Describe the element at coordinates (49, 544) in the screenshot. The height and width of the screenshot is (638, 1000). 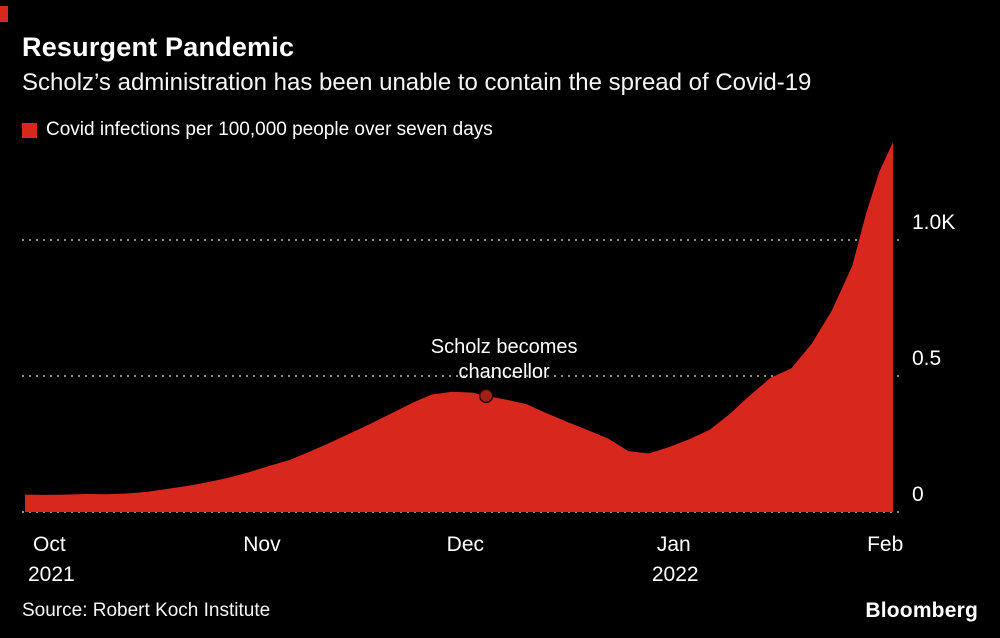
I see `x-tick-label: Oct` at that location.